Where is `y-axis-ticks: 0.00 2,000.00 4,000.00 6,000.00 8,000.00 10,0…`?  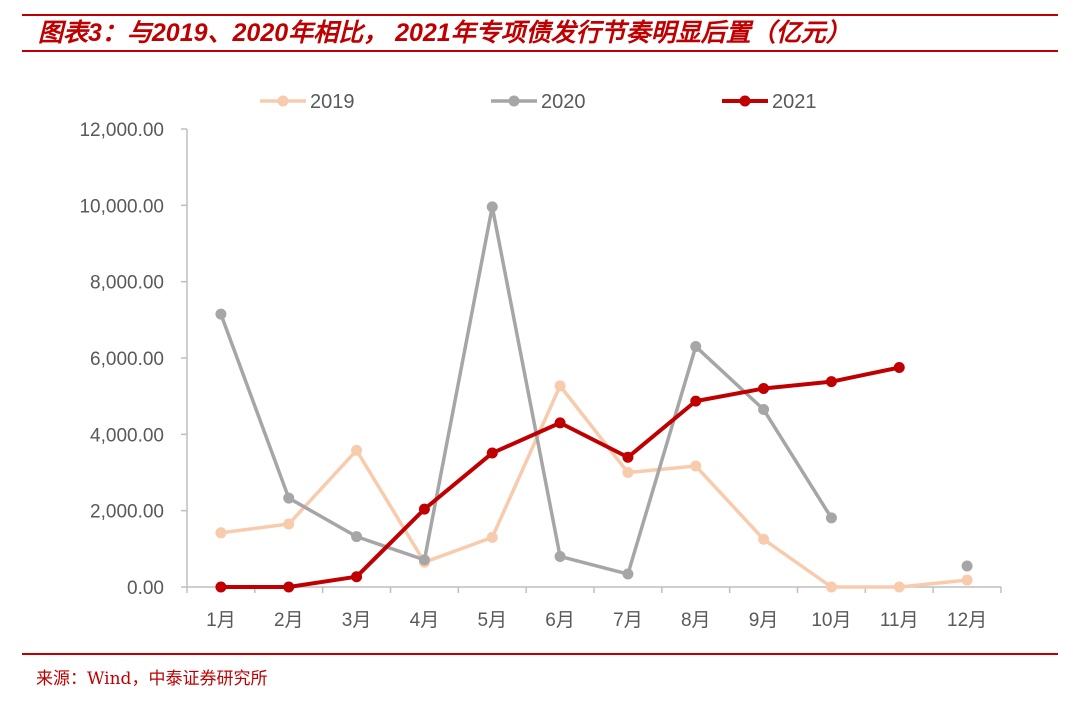
y-axis-ticks: 0.00 2,000.00 4,000.00 6,000.00 8,000.00 10,0… is located at coordinates (121, 359).